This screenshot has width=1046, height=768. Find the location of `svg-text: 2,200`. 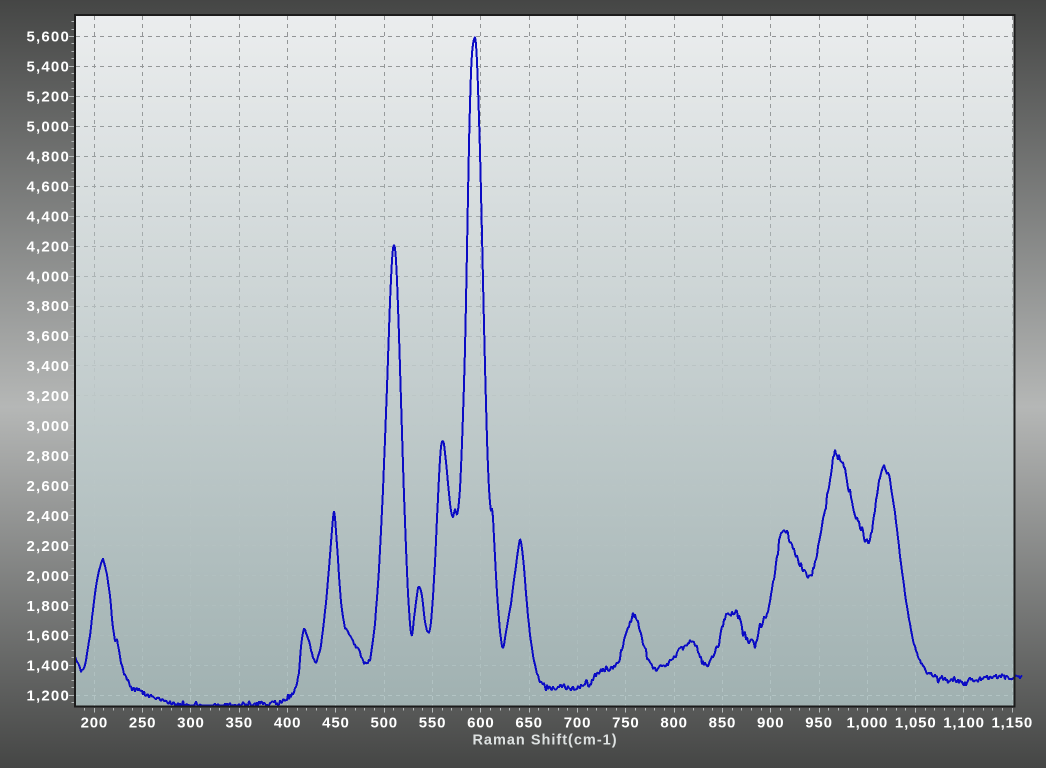

svg-text: 2,200 is located at coordinates (48, 546).